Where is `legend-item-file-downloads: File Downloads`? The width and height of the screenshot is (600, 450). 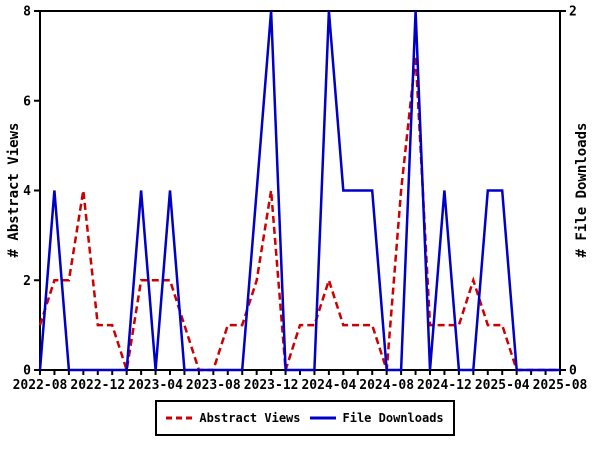 legend-item-file-downloads: File Downloads is located at coordinates (376, 418).